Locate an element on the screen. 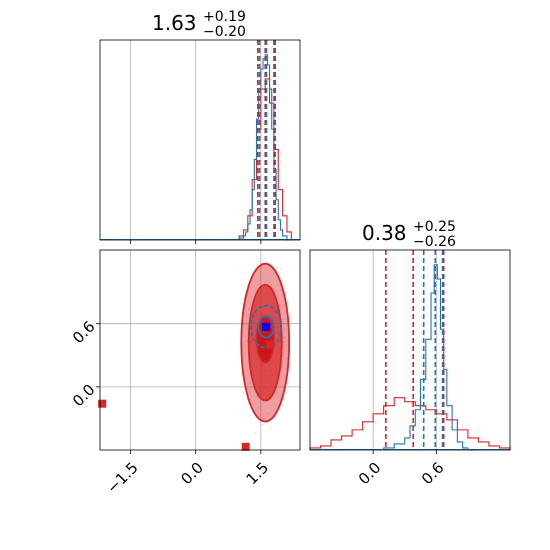 The image size is (550, 550). blue-contour-inner is located at coordinates (266, 327).